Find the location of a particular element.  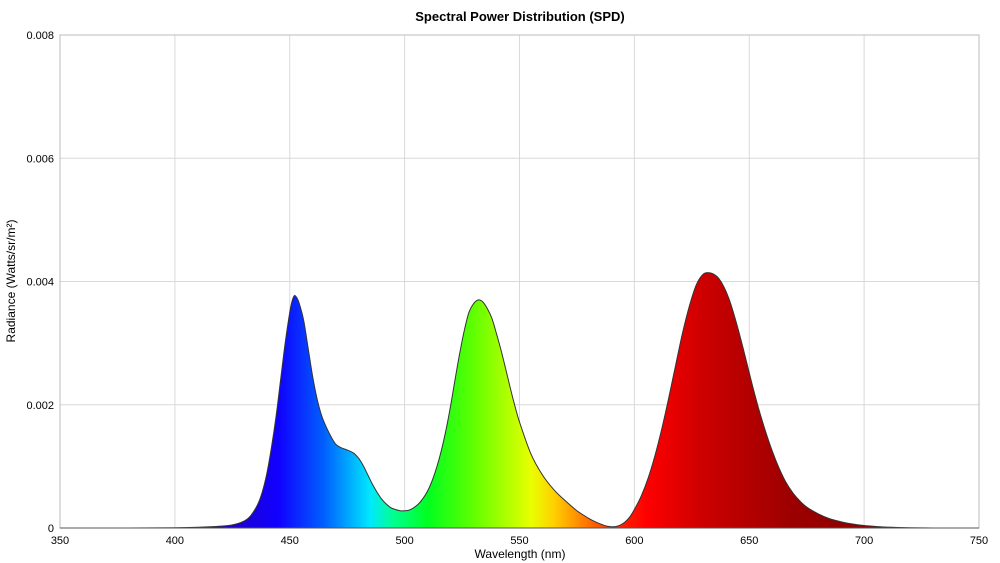

x-tick-label: 650 is located at coordinates (749, 541).